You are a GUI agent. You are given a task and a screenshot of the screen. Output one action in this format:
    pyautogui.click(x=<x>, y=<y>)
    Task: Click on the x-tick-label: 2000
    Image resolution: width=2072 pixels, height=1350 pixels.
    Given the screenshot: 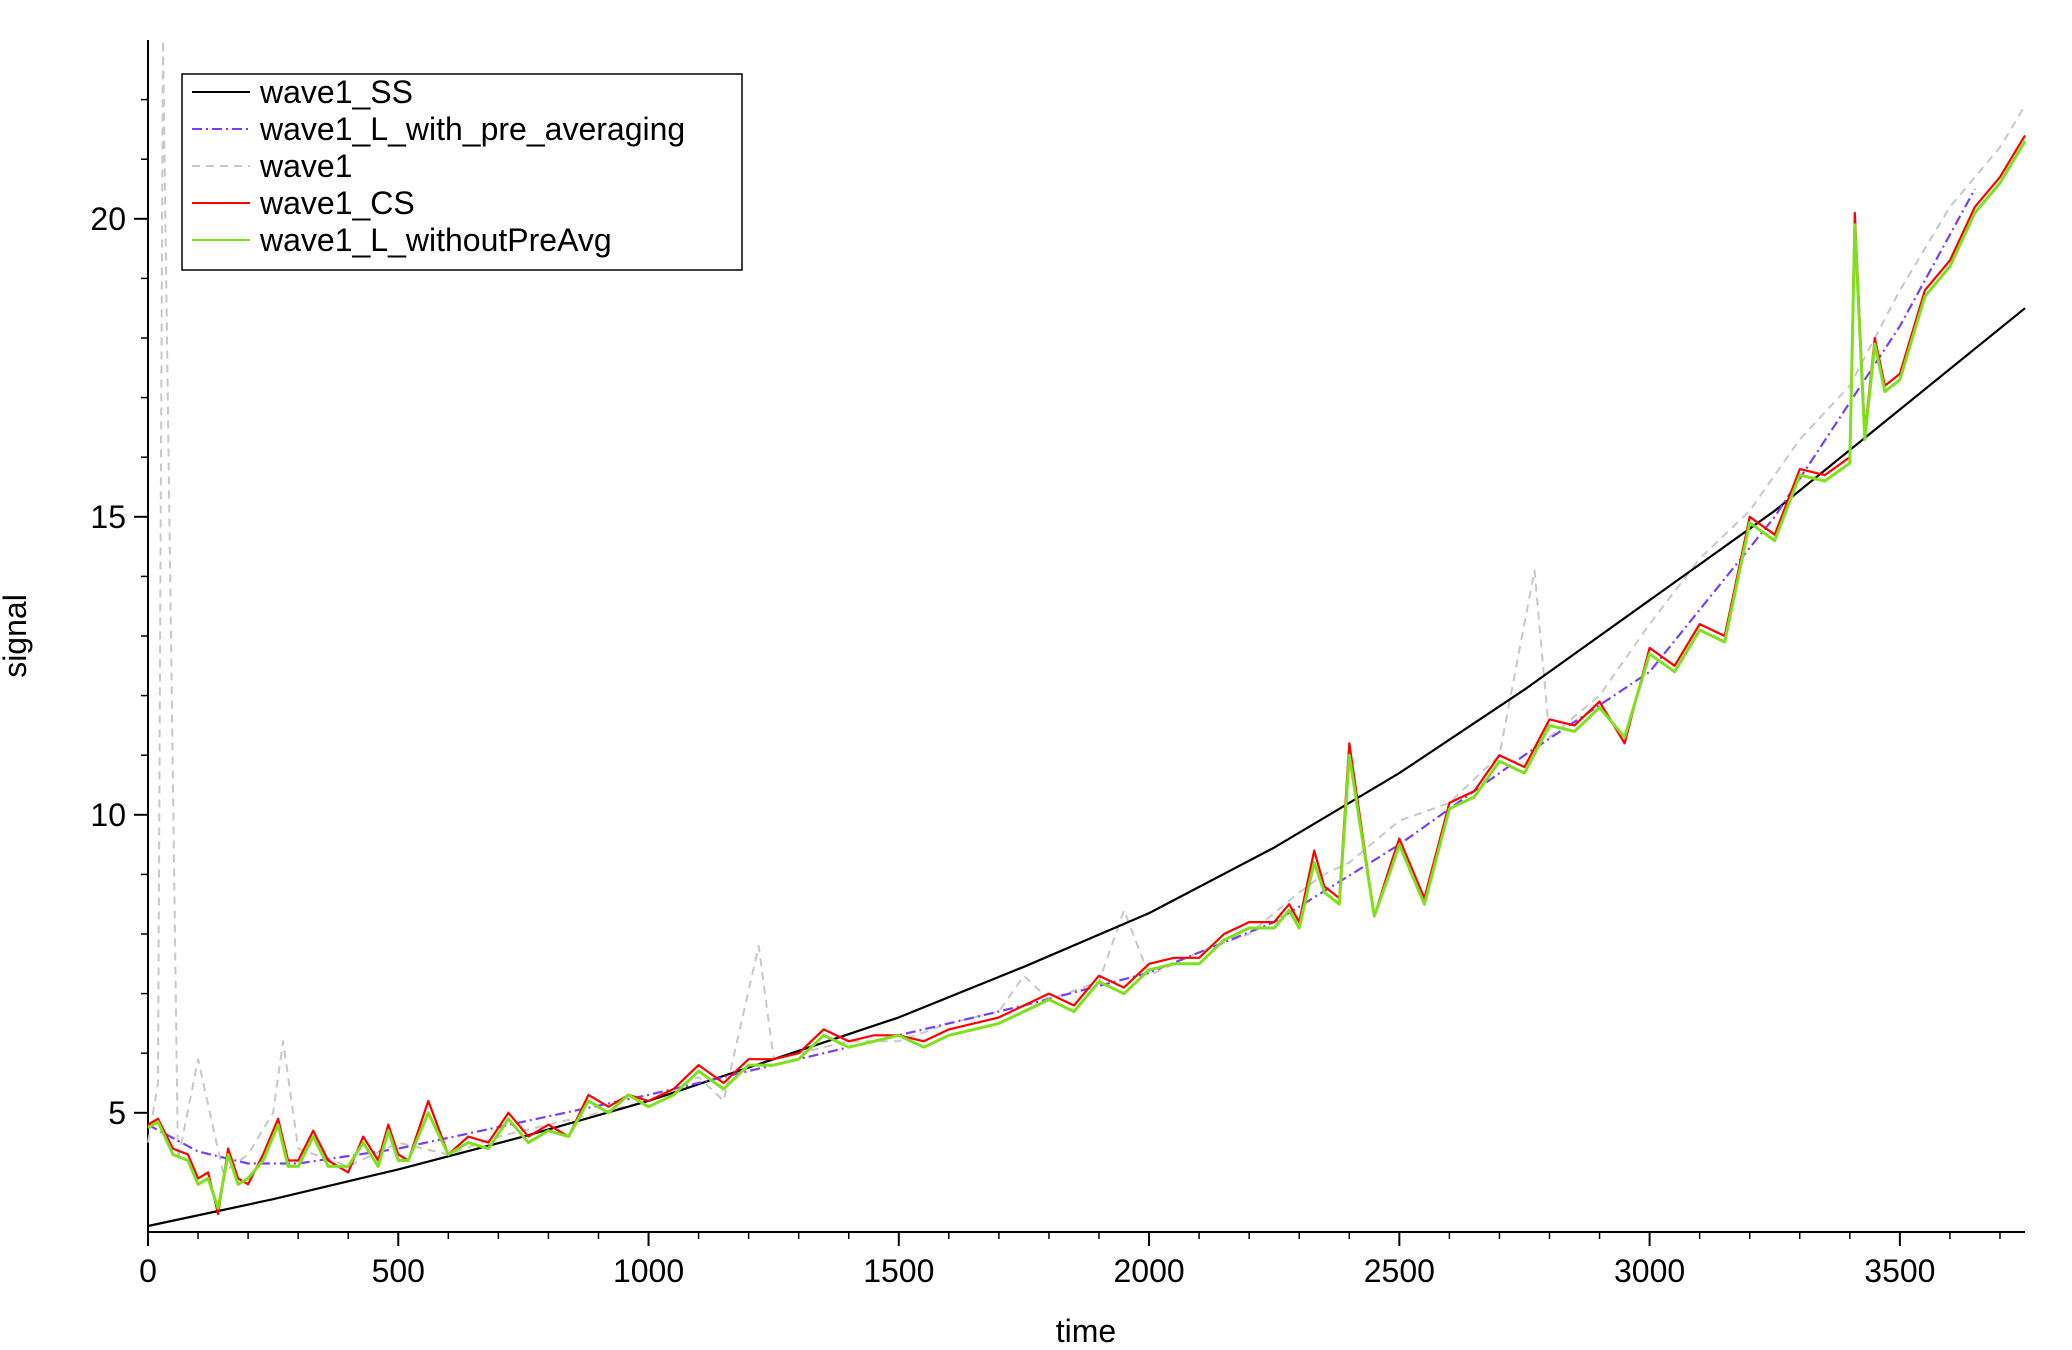 What is the action you would take?
    pyautogui.click(x=1148, y=1271)
    